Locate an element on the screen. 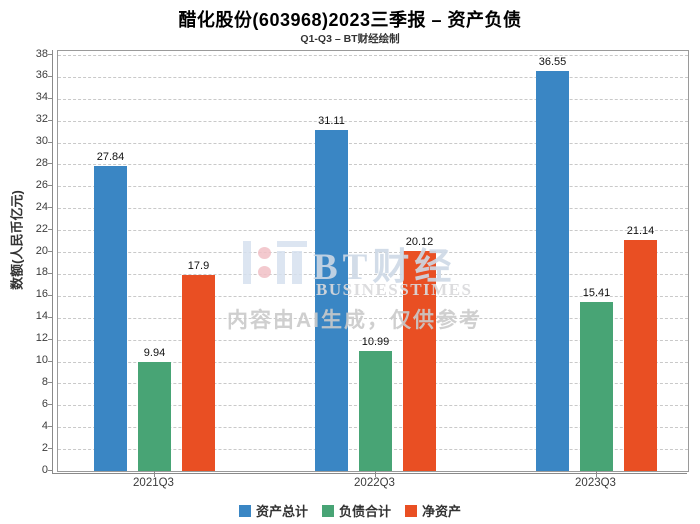 The width and height of the screenshot is (700, 524). y-tick-label: 34 is located at coordinates (41, 97).